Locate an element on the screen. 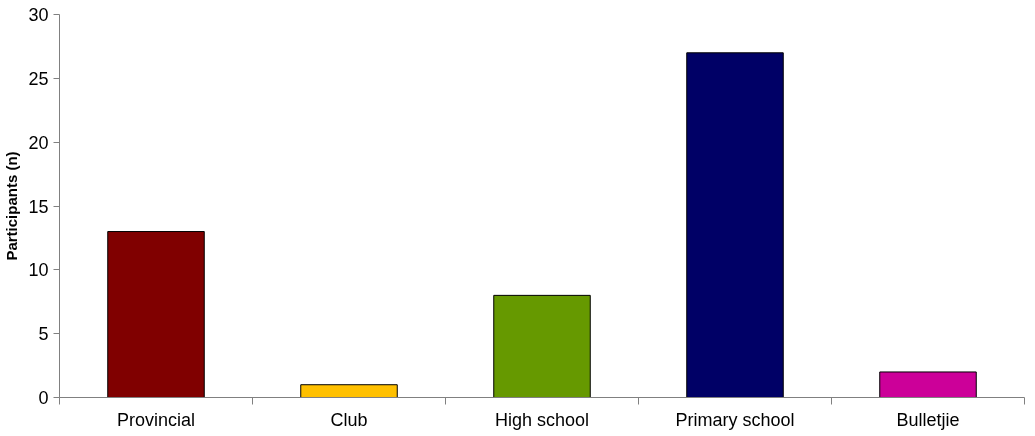 The width and height of the screenshot is (1035, 436). x-tick-label: Primary school is located at coordinates (735, 419).